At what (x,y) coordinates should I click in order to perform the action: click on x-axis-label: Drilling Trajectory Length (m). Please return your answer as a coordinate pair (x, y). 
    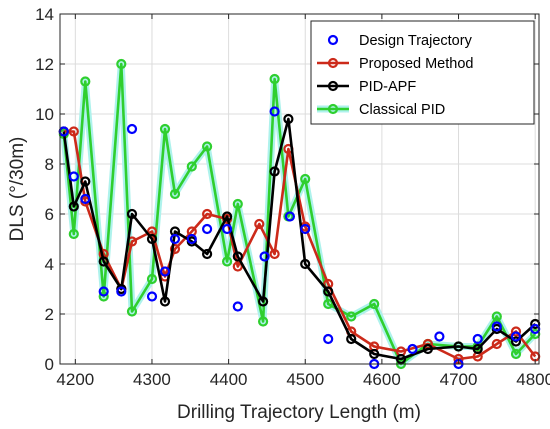
    Looking at the image, I should click on (299, 412).